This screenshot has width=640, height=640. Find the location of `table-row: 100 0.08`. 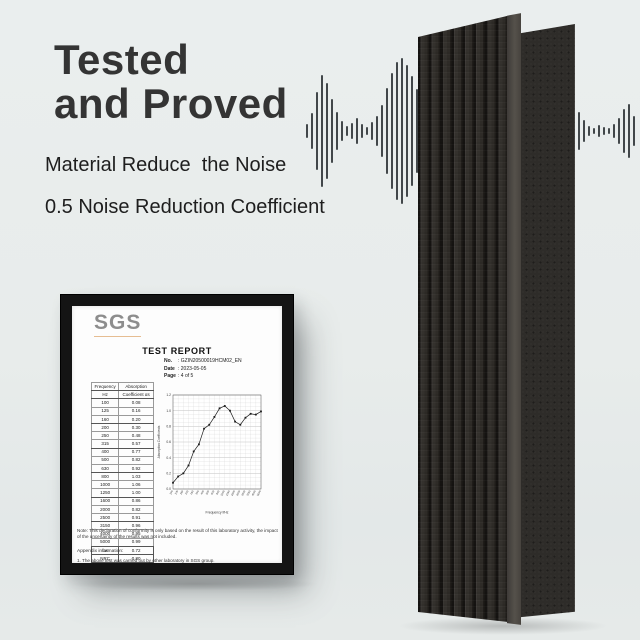

table-row: 100 0.08 is located at coordinates (122, 403).